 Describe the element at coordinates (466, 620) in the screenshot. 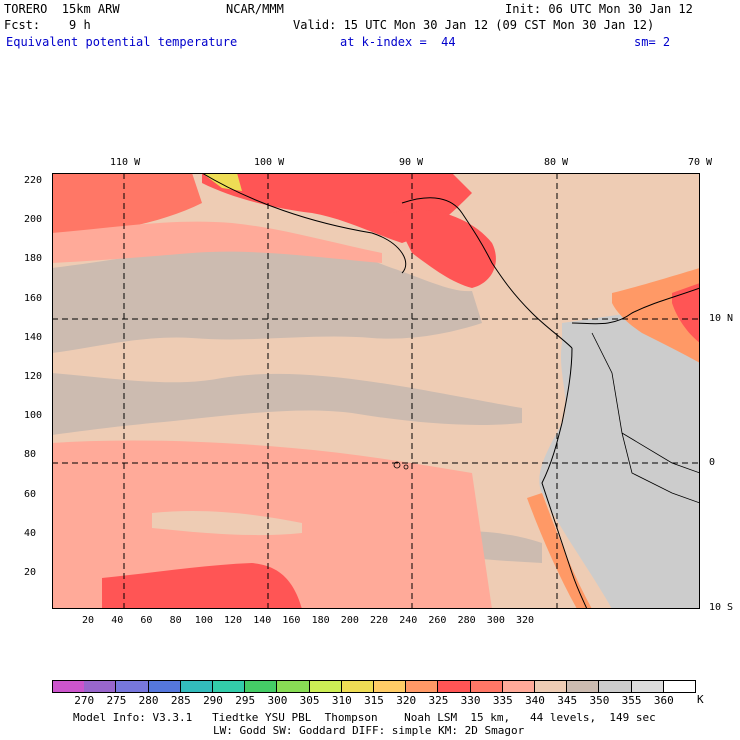

I see `x-tick-label: 280` at that location.